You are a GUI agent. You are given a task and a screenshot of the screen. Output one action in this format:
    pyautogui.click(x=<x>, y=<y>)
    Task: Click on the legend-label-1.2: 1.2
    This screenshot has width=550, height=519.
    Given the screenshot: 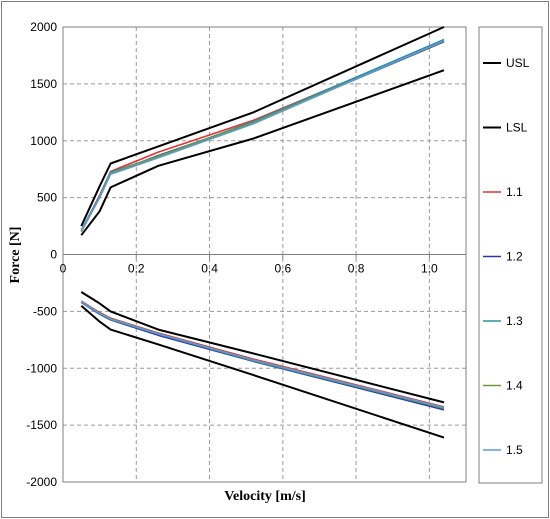 What is the action you would take?
    pyautogui.click(x=514, y=257)
    